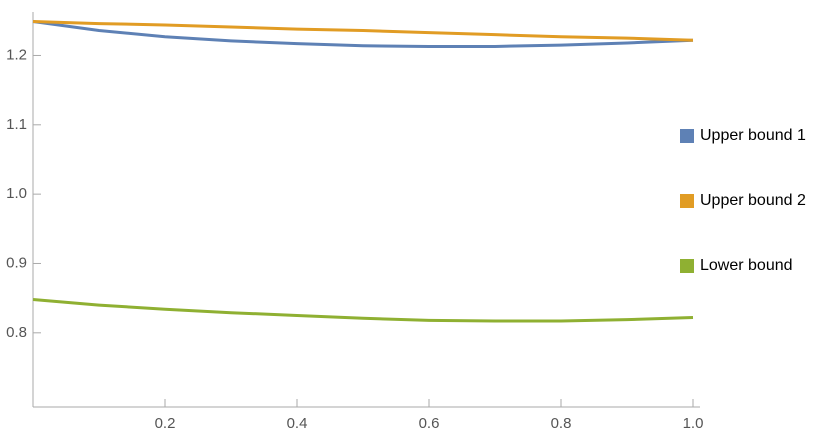  Describe the element at coordinates (16, 193) in the screenshot. I see `y-tick-label: 1.0` at that location.